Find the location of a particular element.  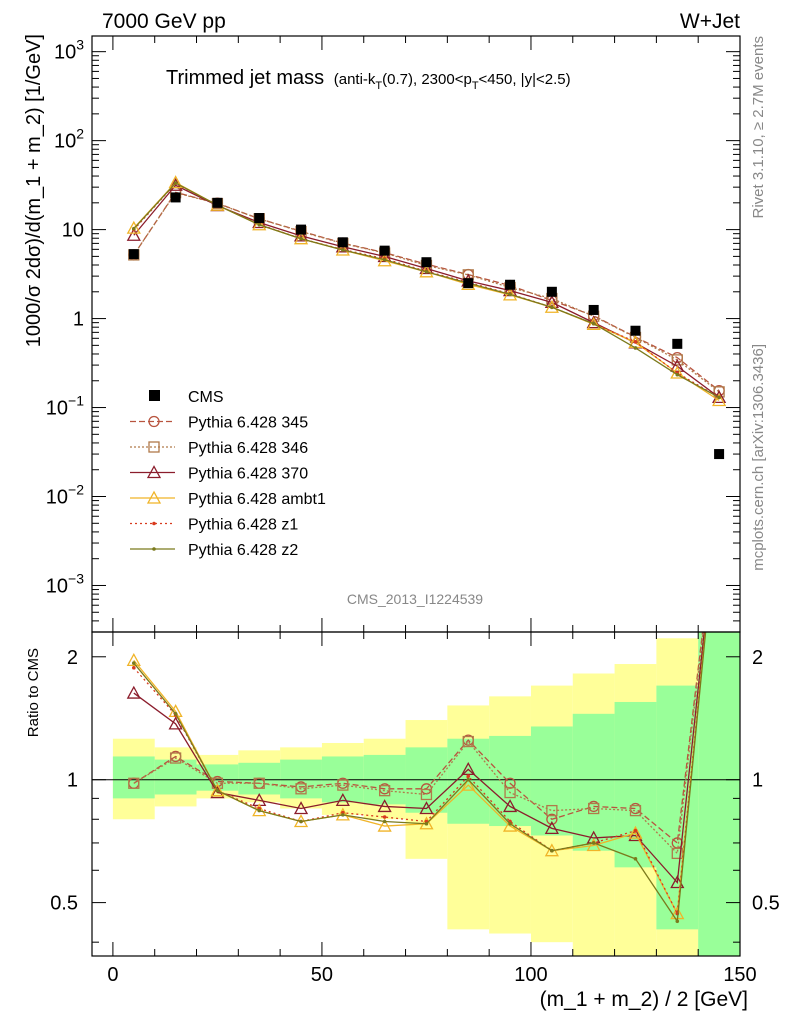

ratio-tick-label-right: 1 is located at coordinates (757, 781).